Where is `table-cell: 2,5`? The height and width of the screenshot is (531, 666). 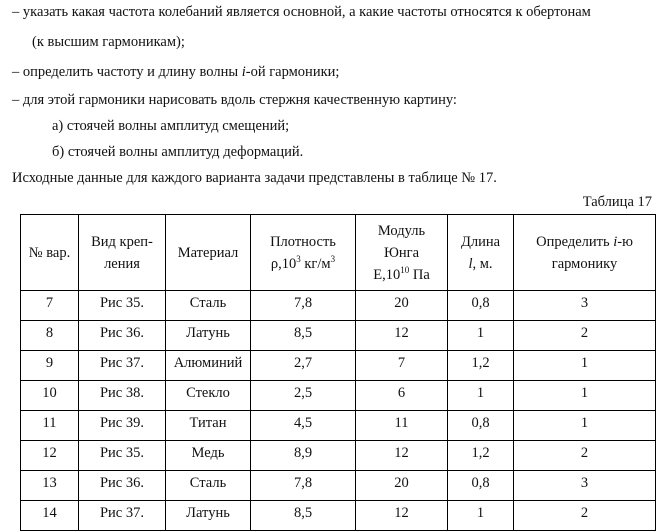 table-cell: 2,5 is located at coordinates (303, 395).